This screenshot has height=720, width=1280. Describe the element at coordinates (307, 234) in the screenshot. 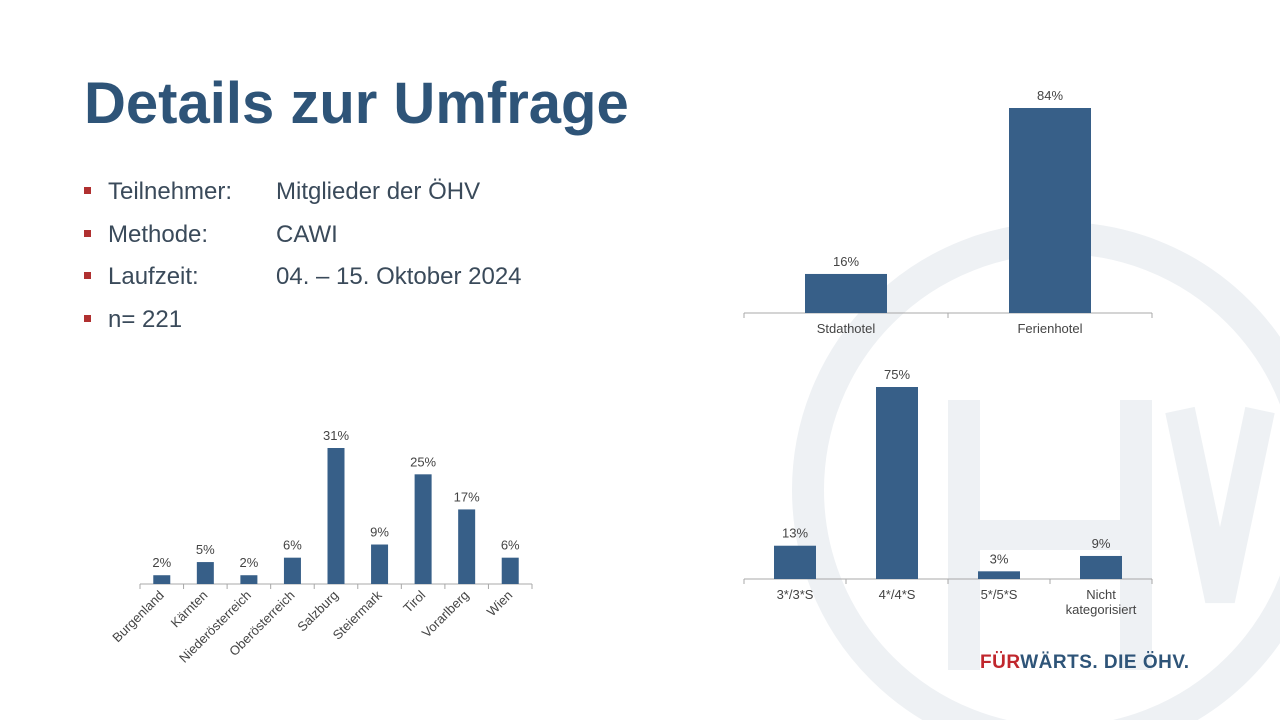

I see `detail-value: CAWI` at that location.